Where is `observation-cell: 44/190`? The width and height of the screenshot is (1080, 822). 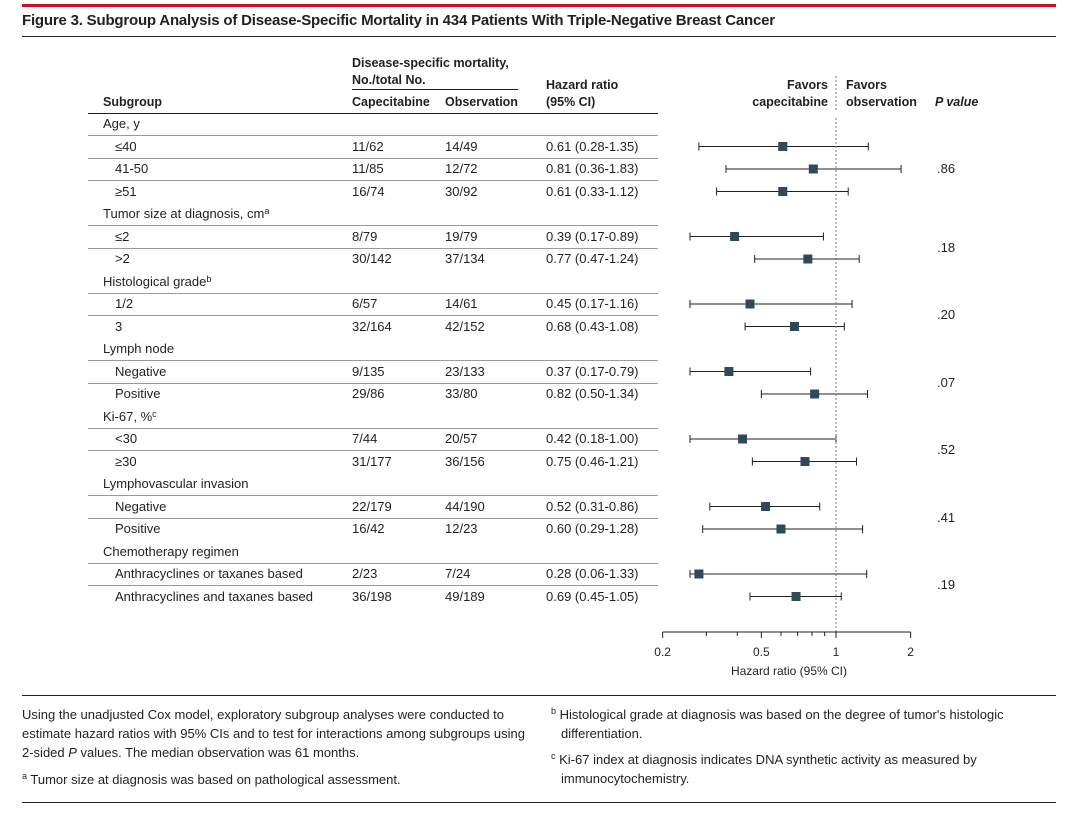
observation-cell: 44/190 is located at coordinates (465, 506).